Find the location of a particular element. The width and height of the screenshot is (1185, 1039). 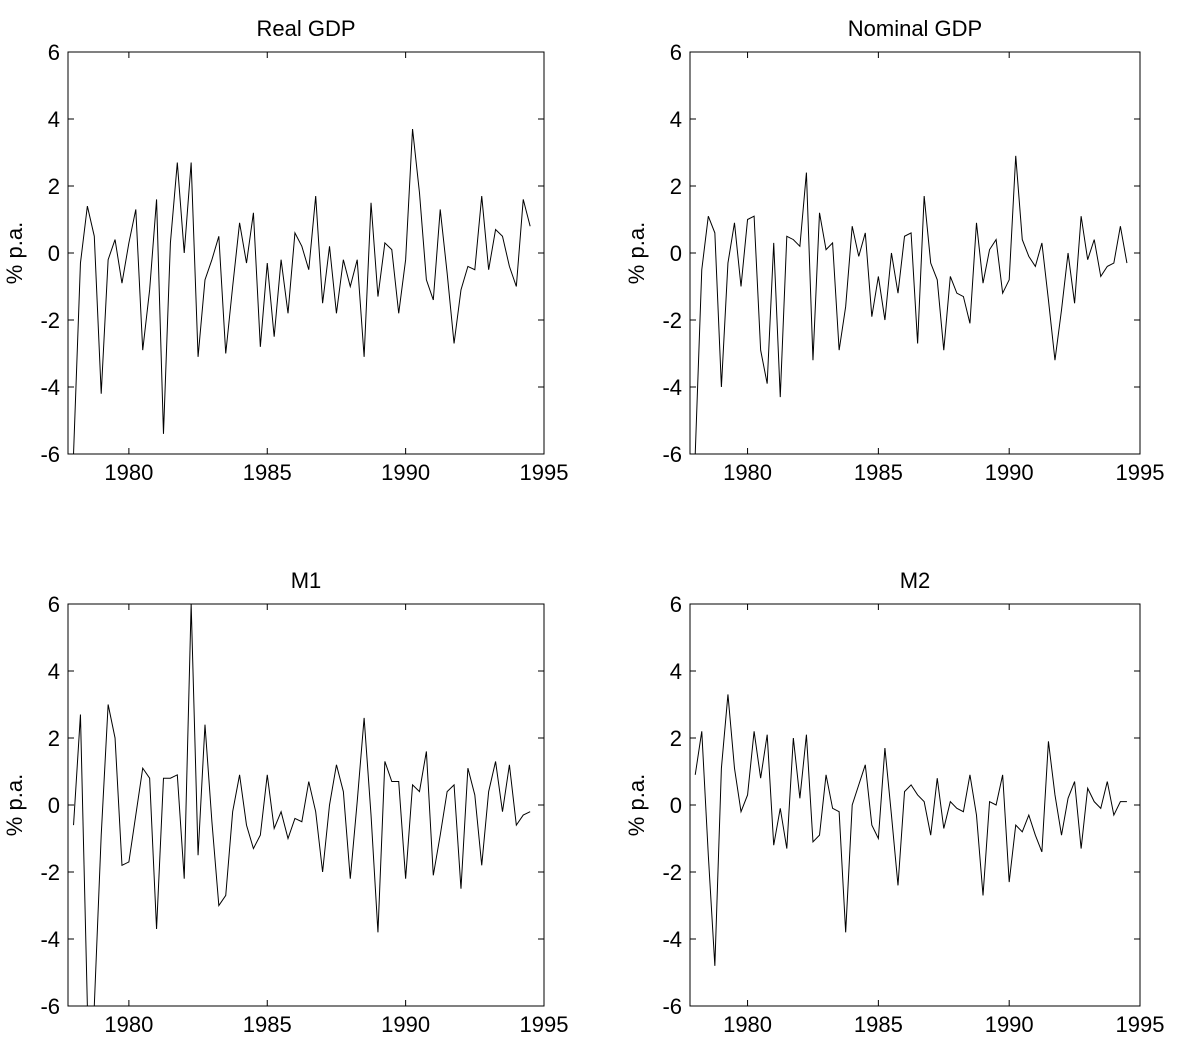

chart-0-ytick-label-4: 2 is located at coordinates (54, 186).